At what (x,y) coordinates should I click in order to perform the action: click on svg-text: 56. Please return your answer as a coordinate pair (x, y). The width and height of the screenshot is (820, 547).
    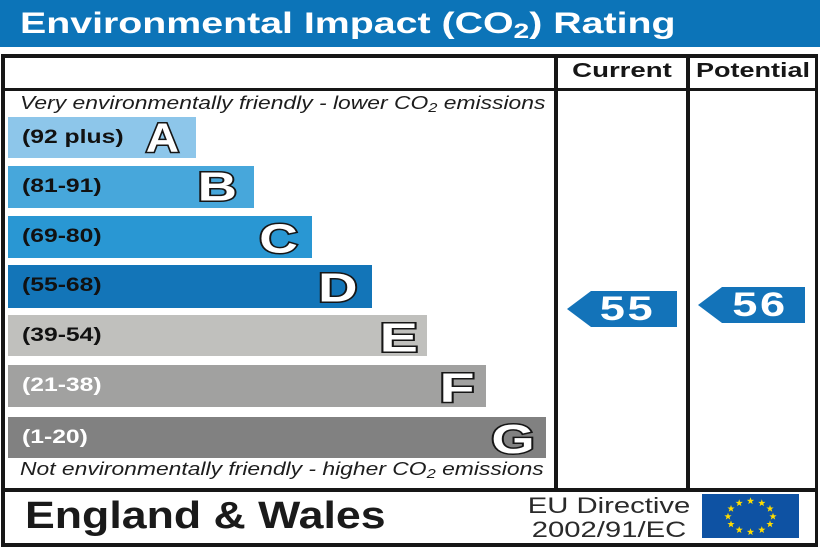
    Looking at the image, I should click on (760, 304).